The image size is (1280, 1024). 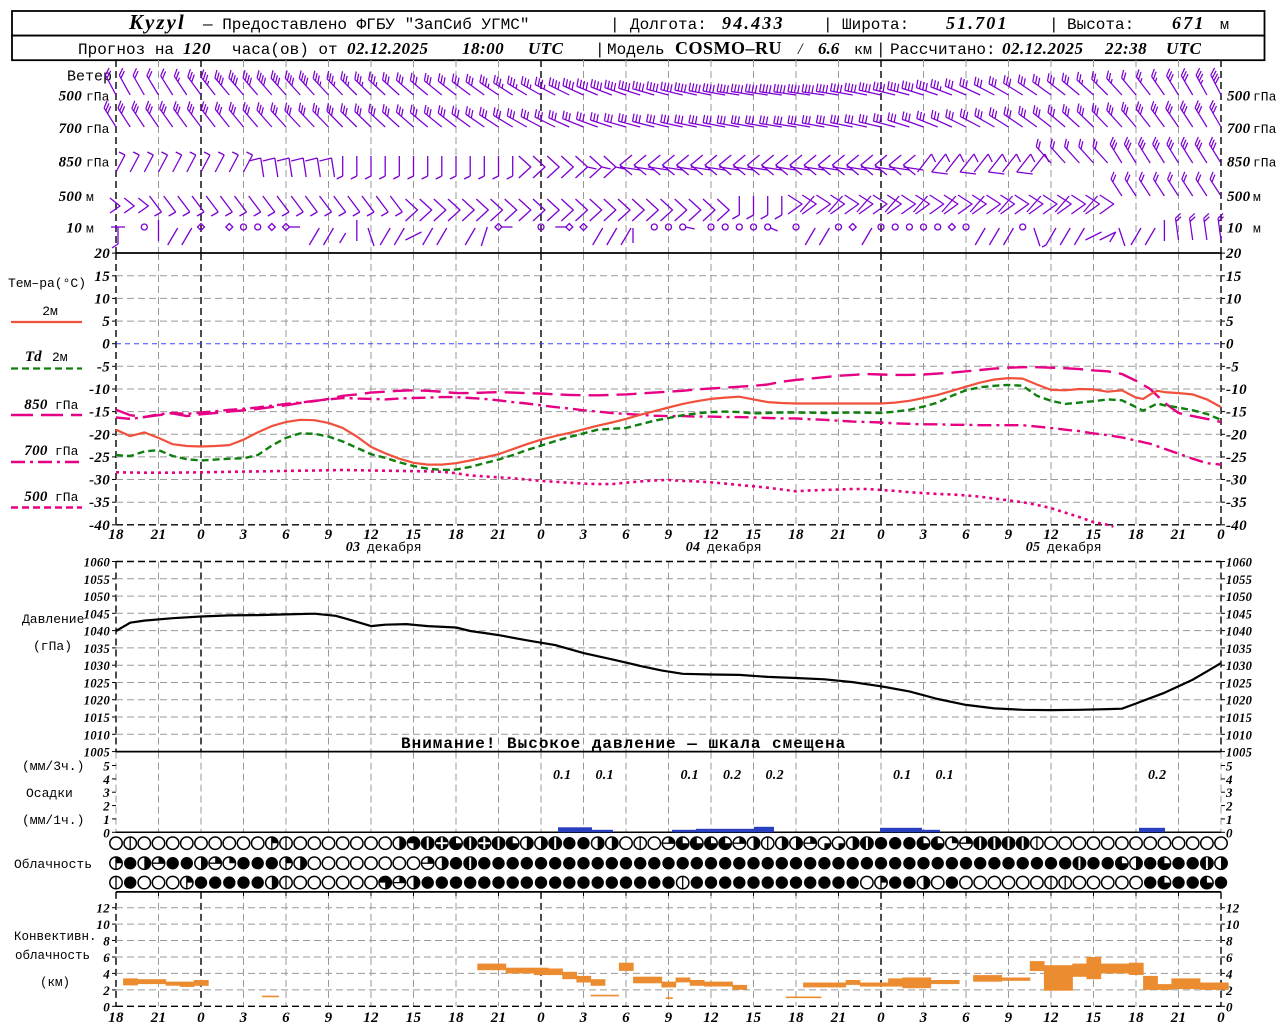 I want to click on svg-text: 0.2, so click(x=774, y=775).